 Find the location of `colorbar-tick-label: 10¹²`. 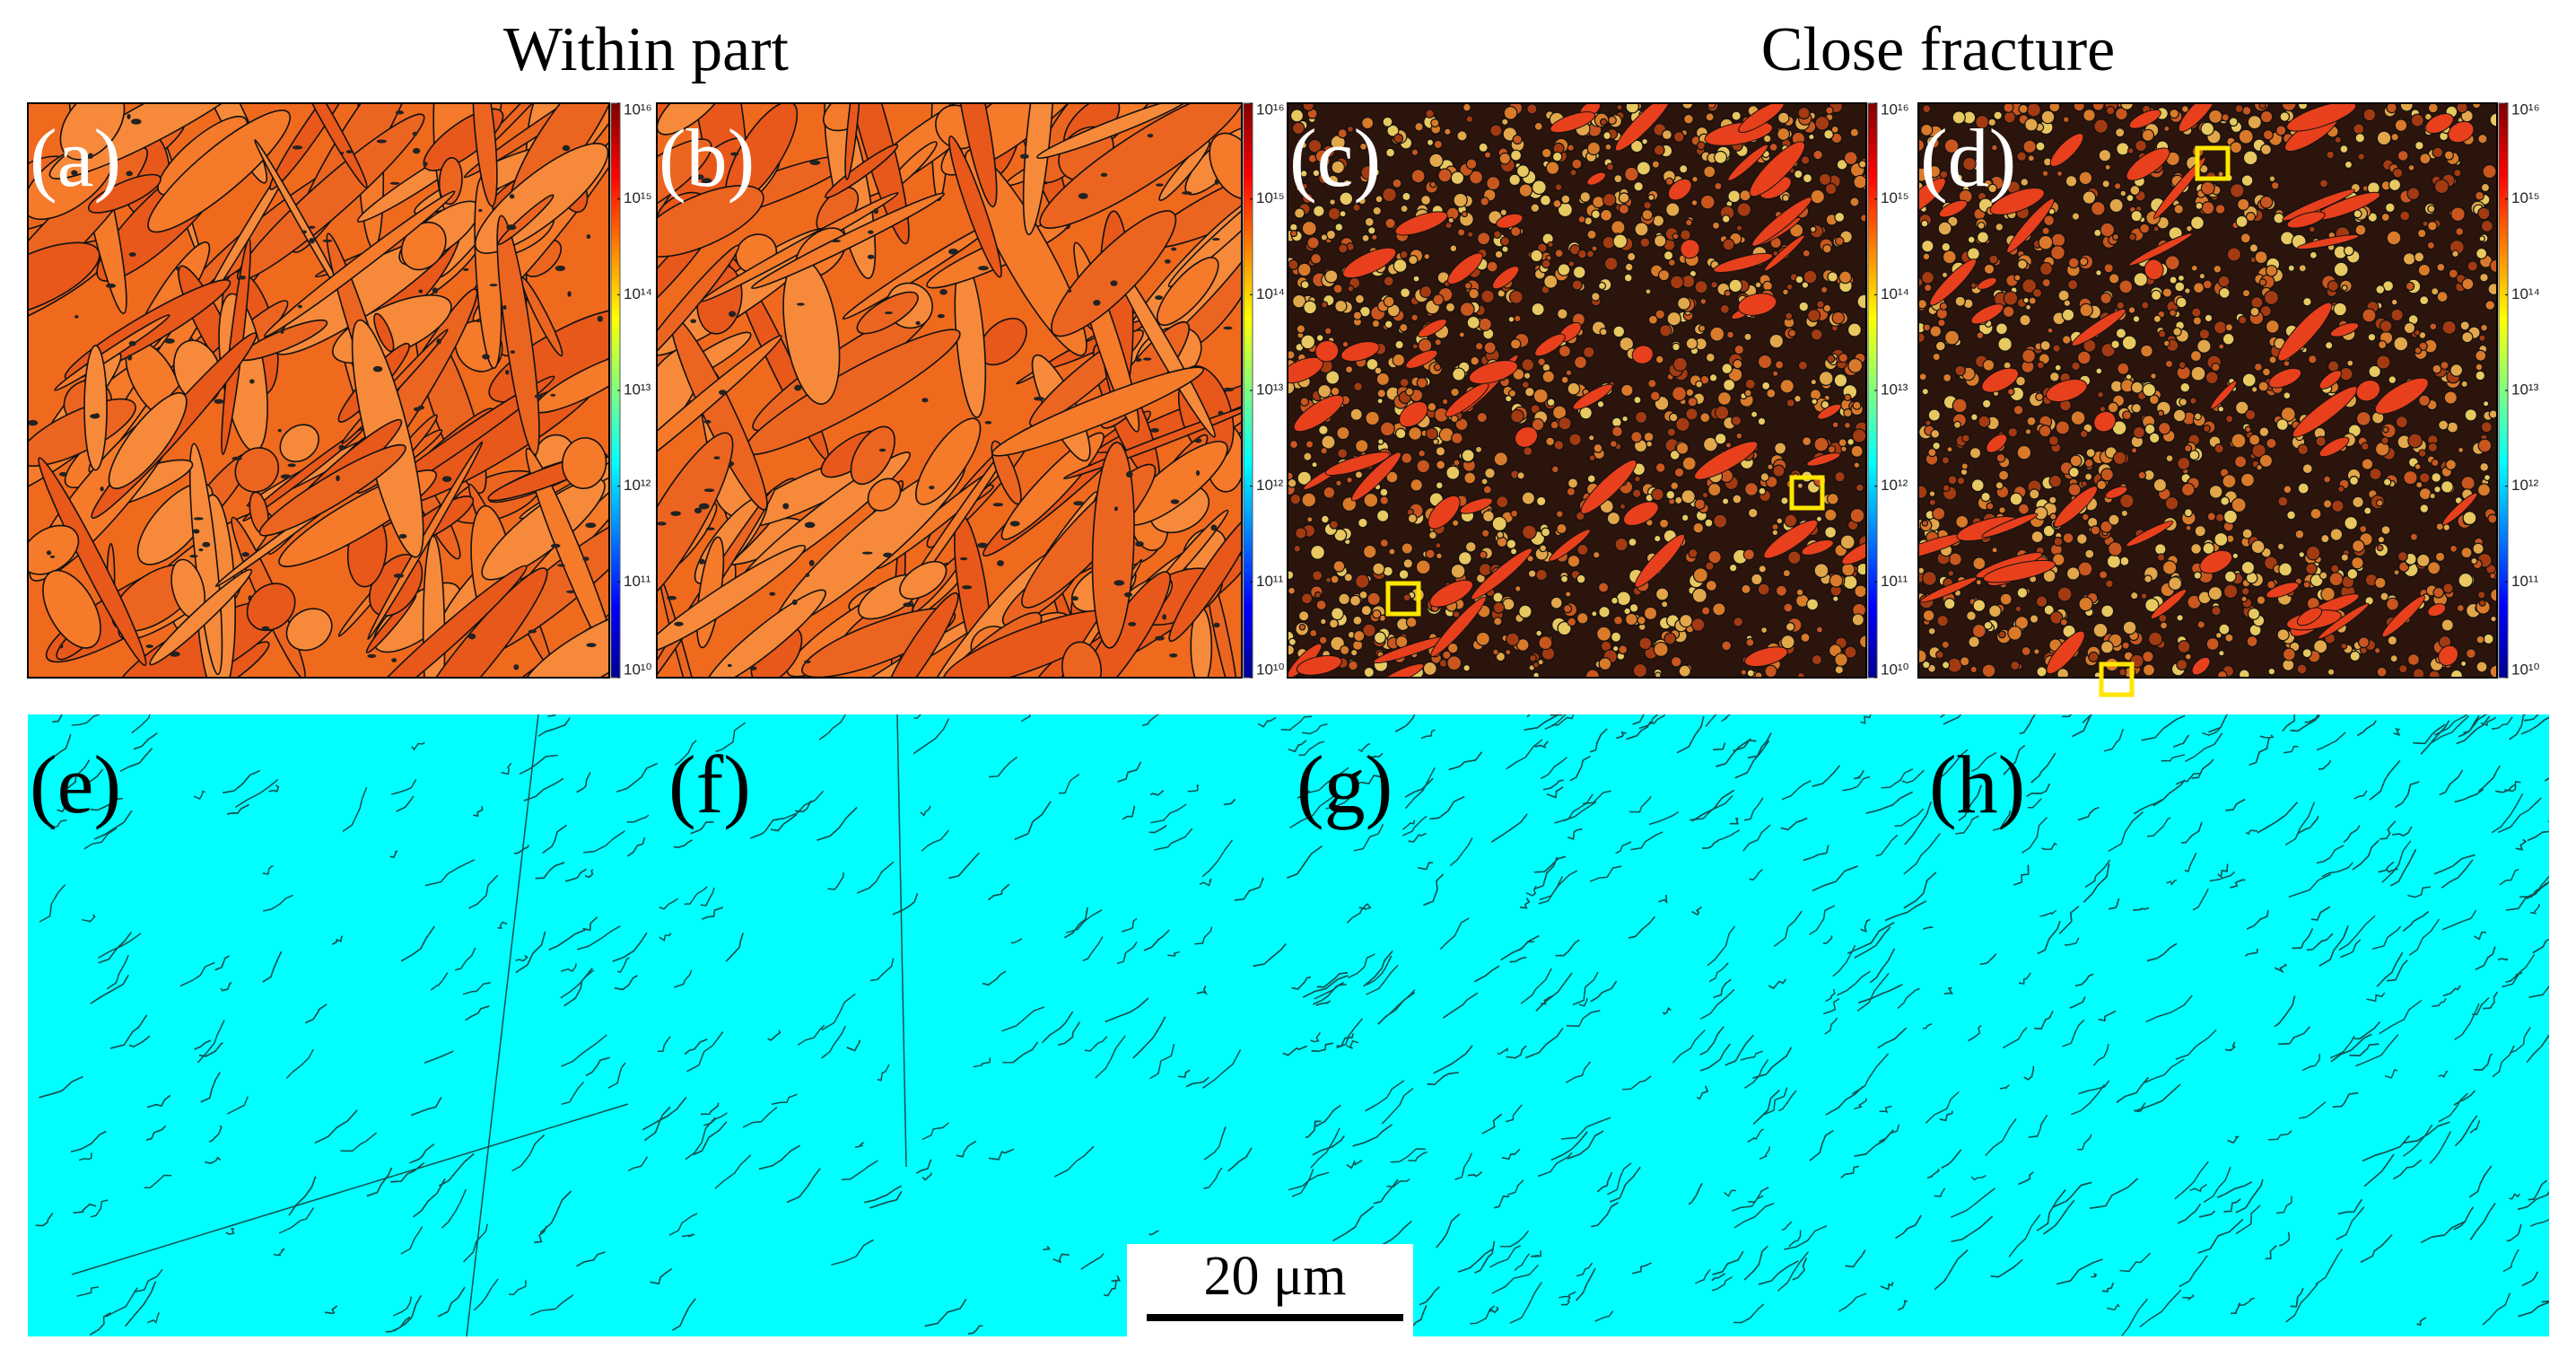

colorbar-tick-label: 10¹² is located at coordinates (637, 486).